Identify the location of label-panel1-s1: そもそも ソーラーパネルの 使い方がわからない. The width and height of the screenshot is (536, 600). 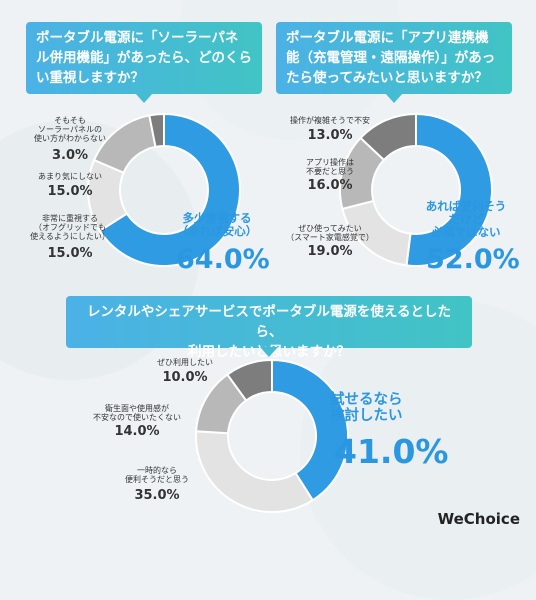
(70, 129).